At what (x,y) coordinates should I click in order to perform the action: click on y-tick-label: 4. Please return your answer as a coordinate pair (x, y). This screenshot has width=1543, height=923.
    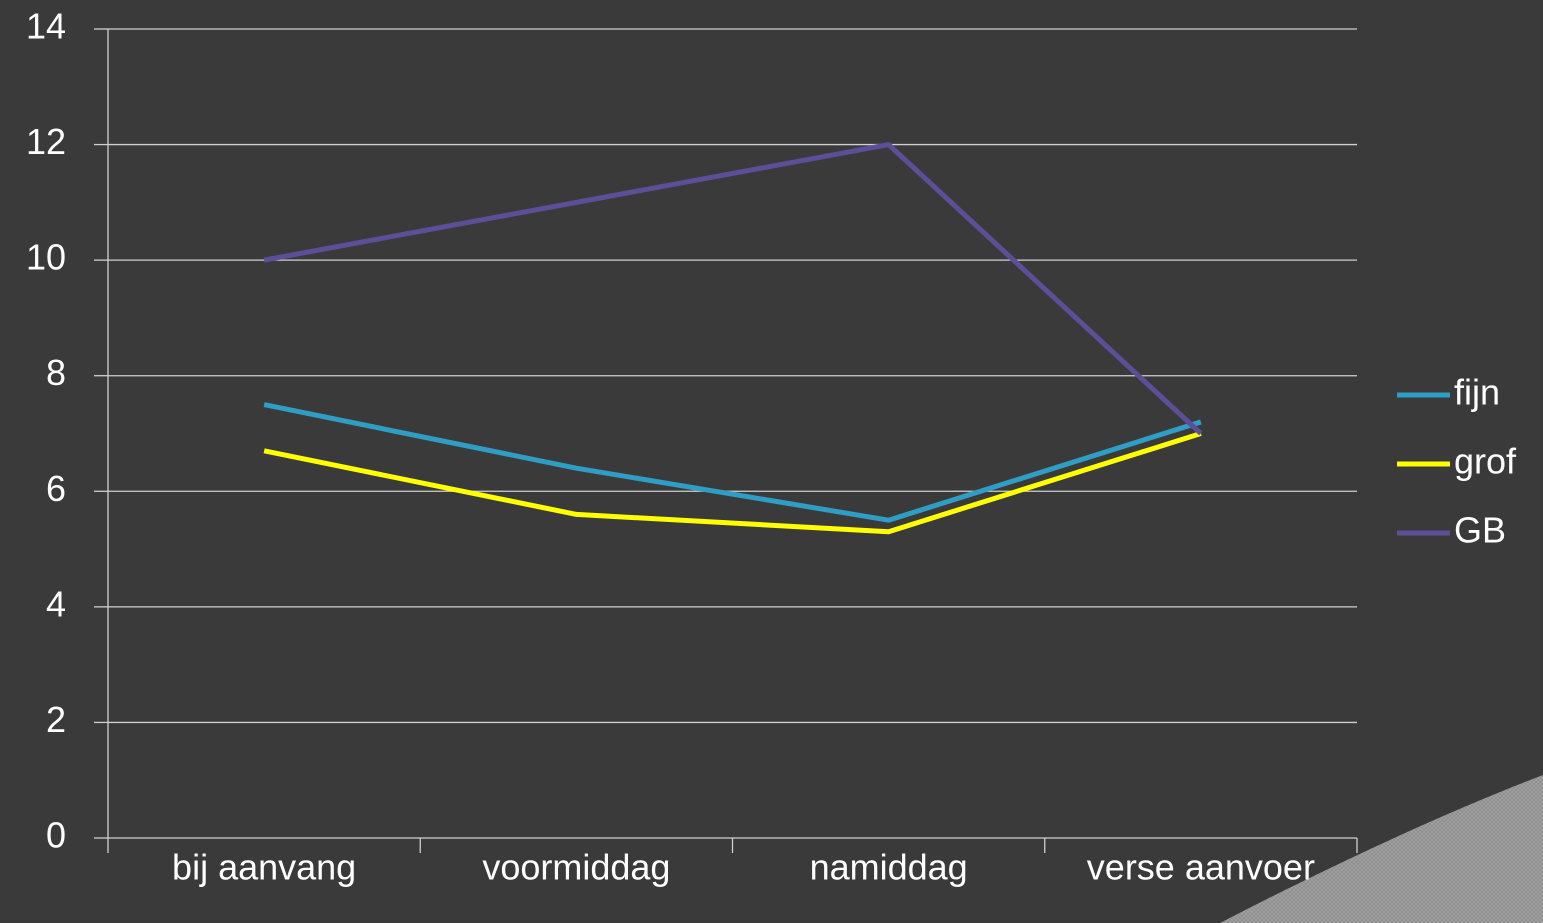
    Looking at the image, I should click on (56, 603).